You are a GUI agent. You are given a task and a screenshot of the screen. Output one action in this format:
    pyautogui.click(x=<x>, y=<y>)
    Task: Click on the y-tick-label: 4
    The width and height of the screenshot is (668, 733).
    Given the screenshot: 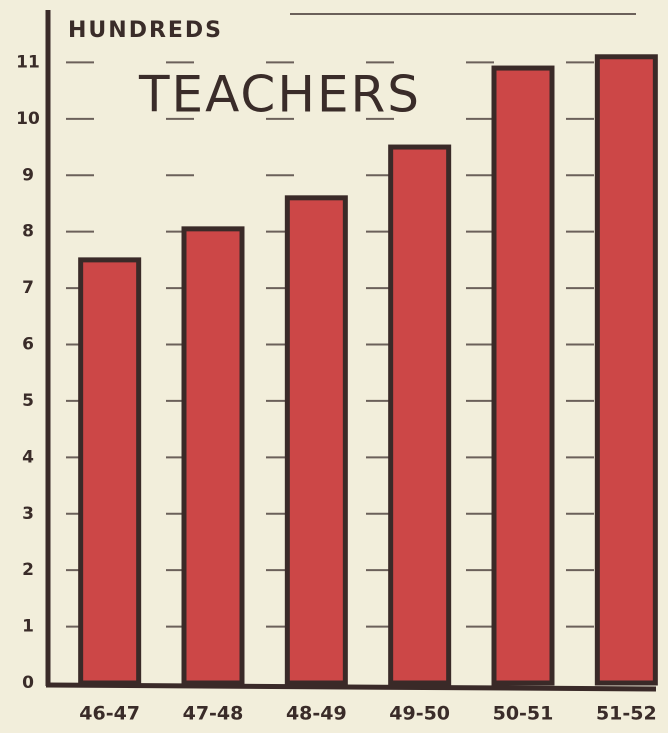 What is the action you would take?
    pyautogui.click(x=28, y=457)
    